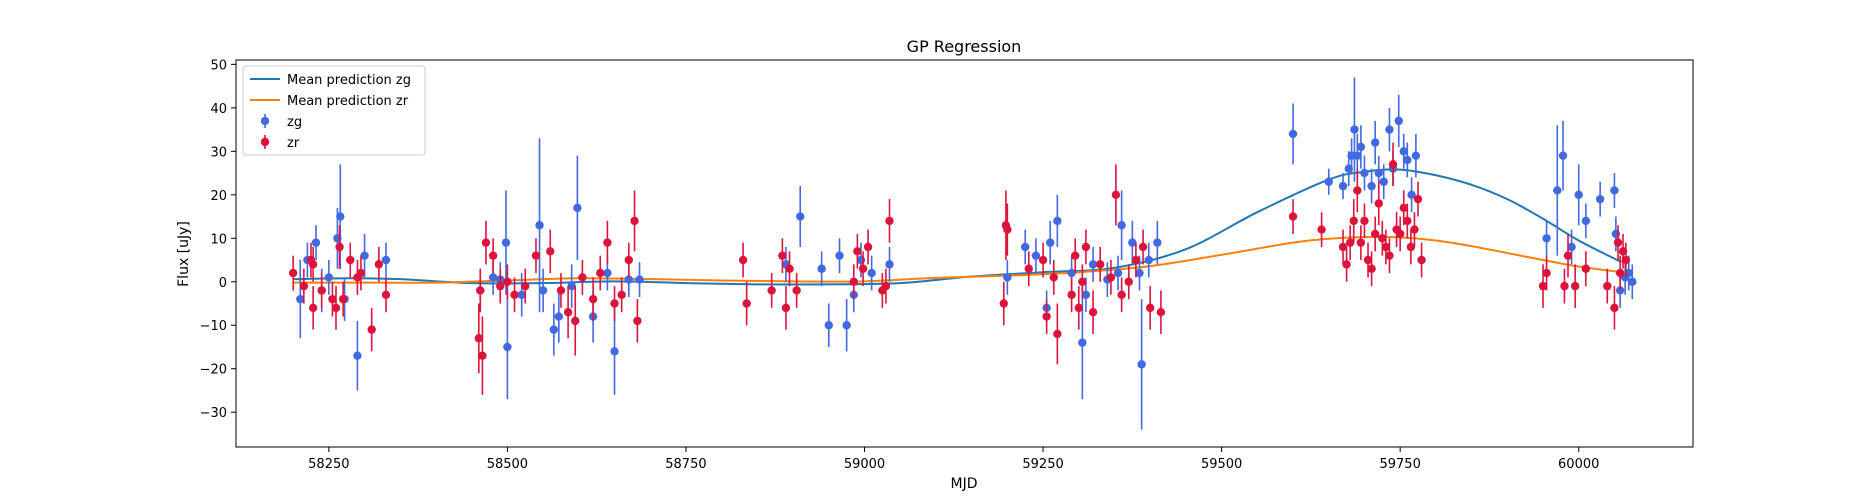  Describe the element at coordinates (1042, 464) in the screenshot. I see `x-tick-label: 59250` at that location.